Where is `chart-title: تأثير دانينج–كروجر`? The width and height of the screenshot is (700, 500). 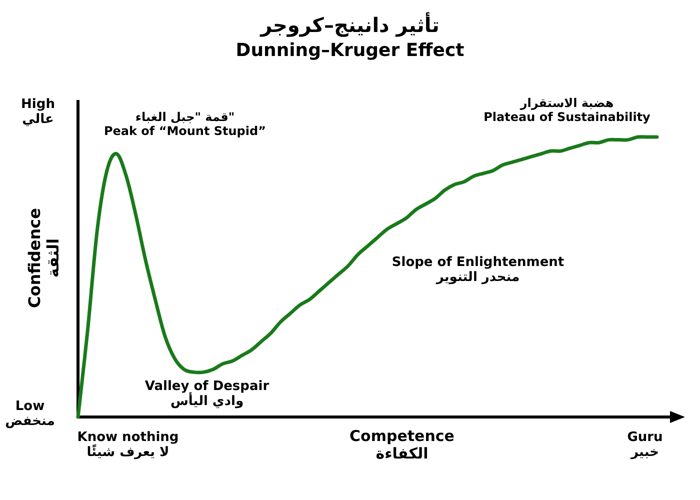
chart-title: تأثير دانينج–كروجر is located at coordinates (350, 24).